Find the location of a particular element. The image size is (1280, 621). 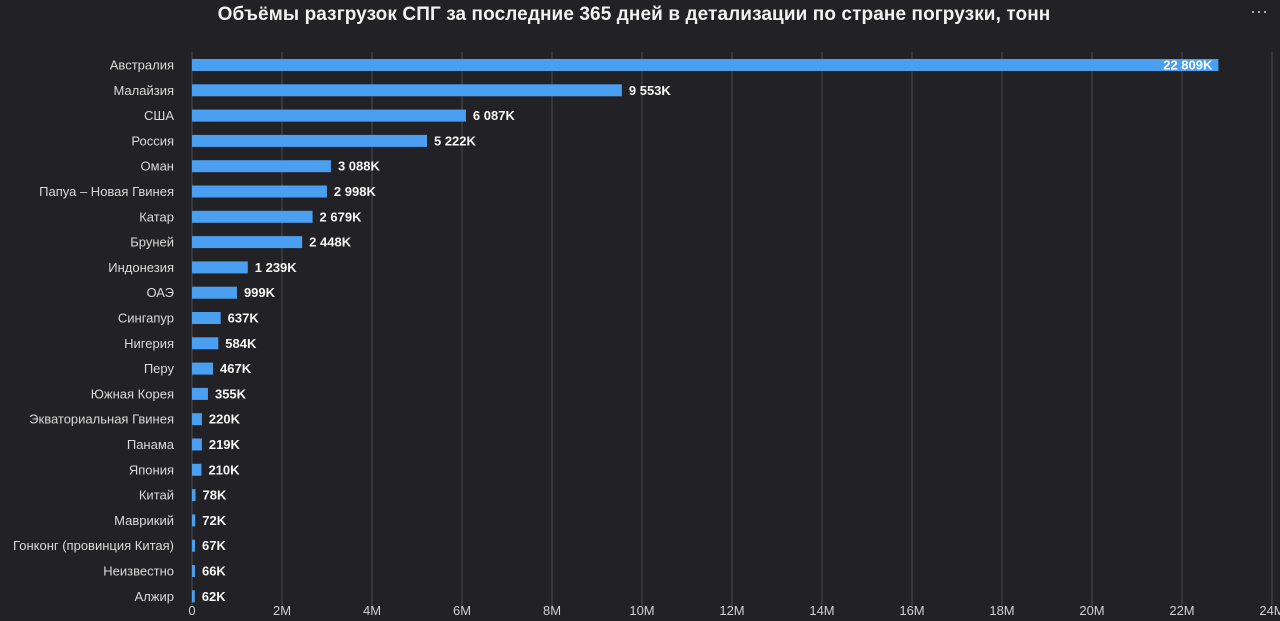

data-label-9: 999K is located at coordinates (260, 292).